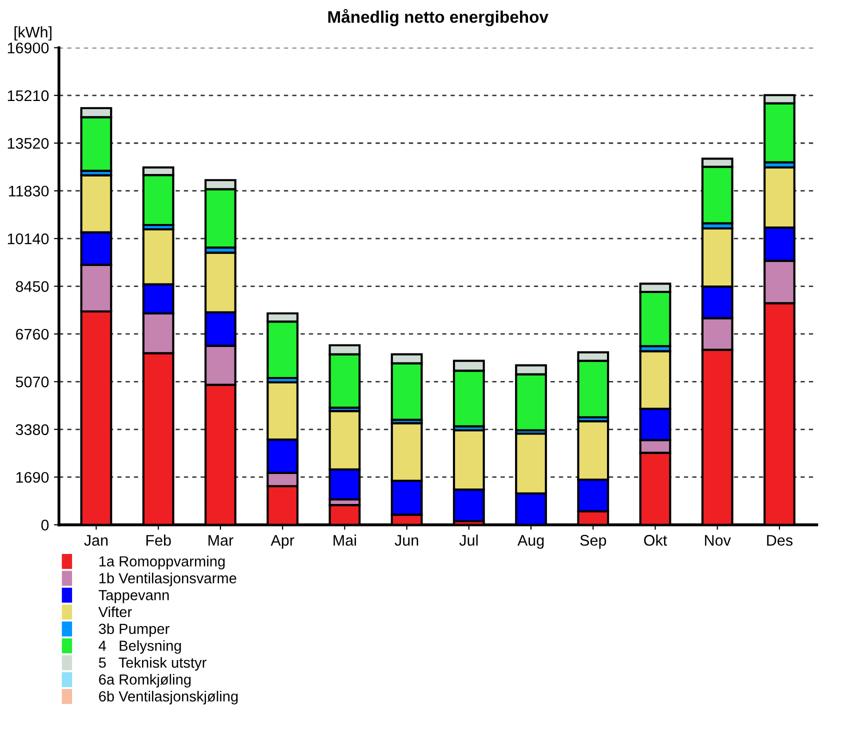 The width and height of the screenshot is (842, 734). I want to click on y-tick-label: 13520, so click(28, 143).